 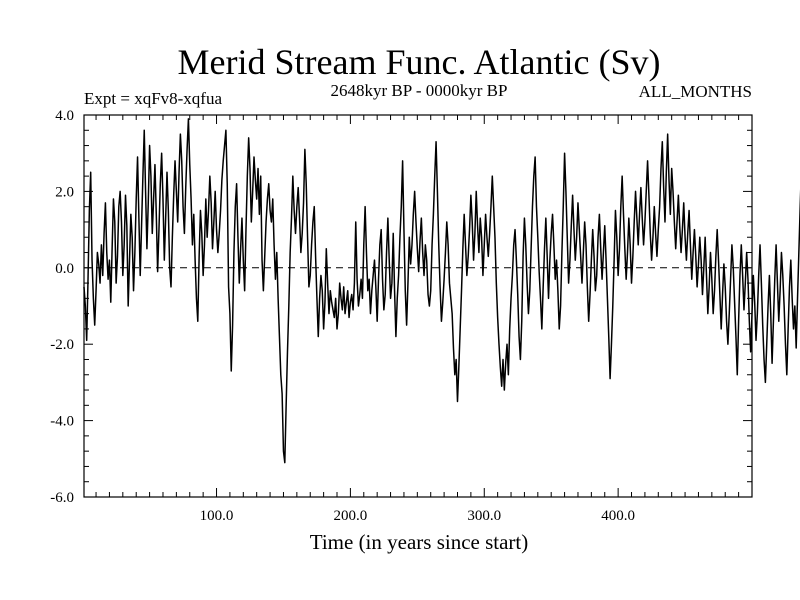 What do you see at coordinates (419, 542) in the screenshot?
I see `x-axis-label: Time (in years since start)` at bounding box center [419, 542].